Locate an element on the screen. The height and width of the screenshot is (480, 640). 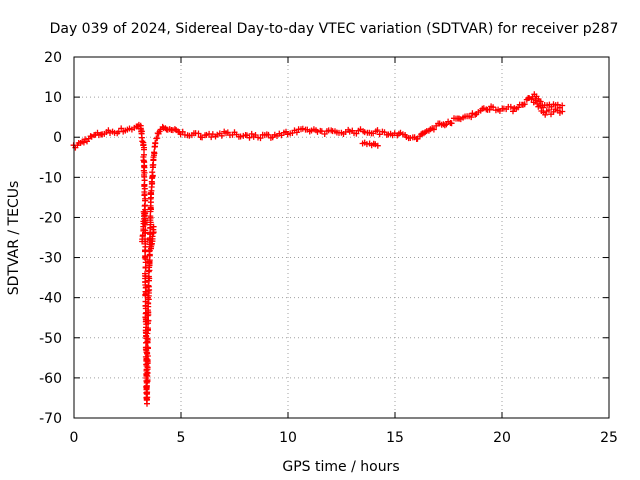
y-tick-label: 10 is located at coordinates (53, 98).